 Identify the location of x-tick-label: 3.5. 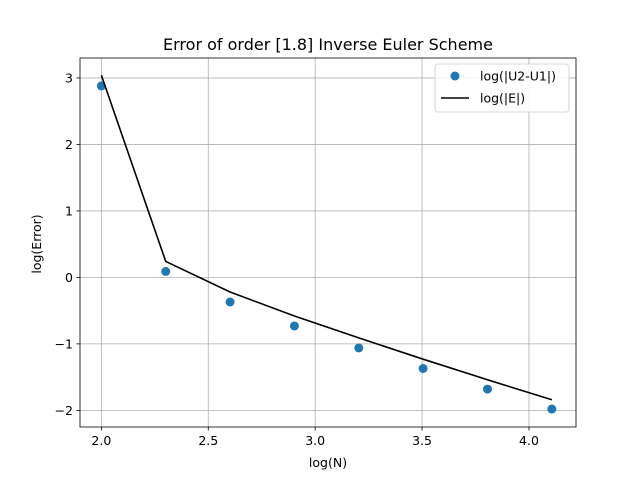
(422, 440).